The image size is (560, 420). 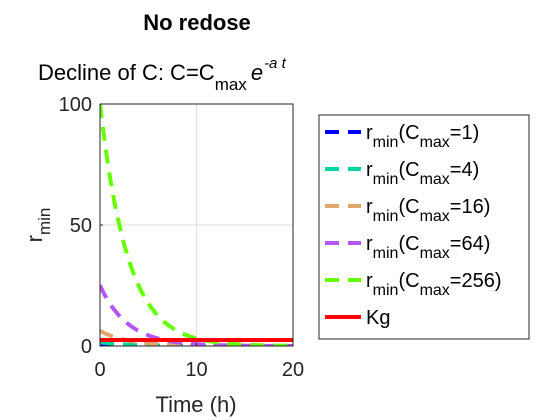 What do you see at coordinates (293, 370) in the screenshot?
I see `x-tick-label: 20` at bounding box center [293, 370].